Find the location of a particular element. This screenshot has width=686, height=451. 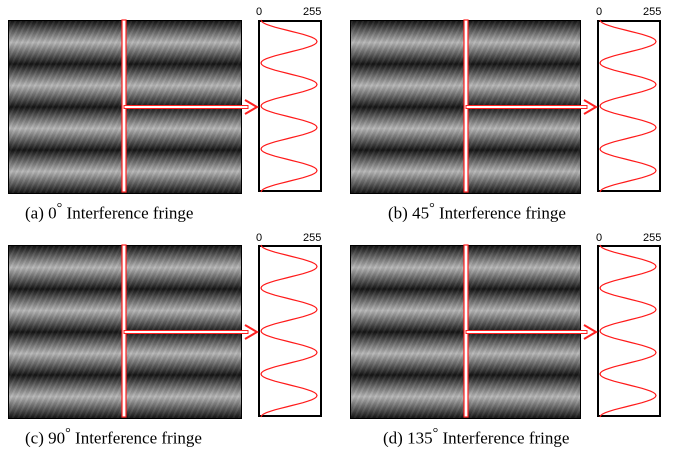

degree-symbol-a: ° is located at coordinates (59, 208).